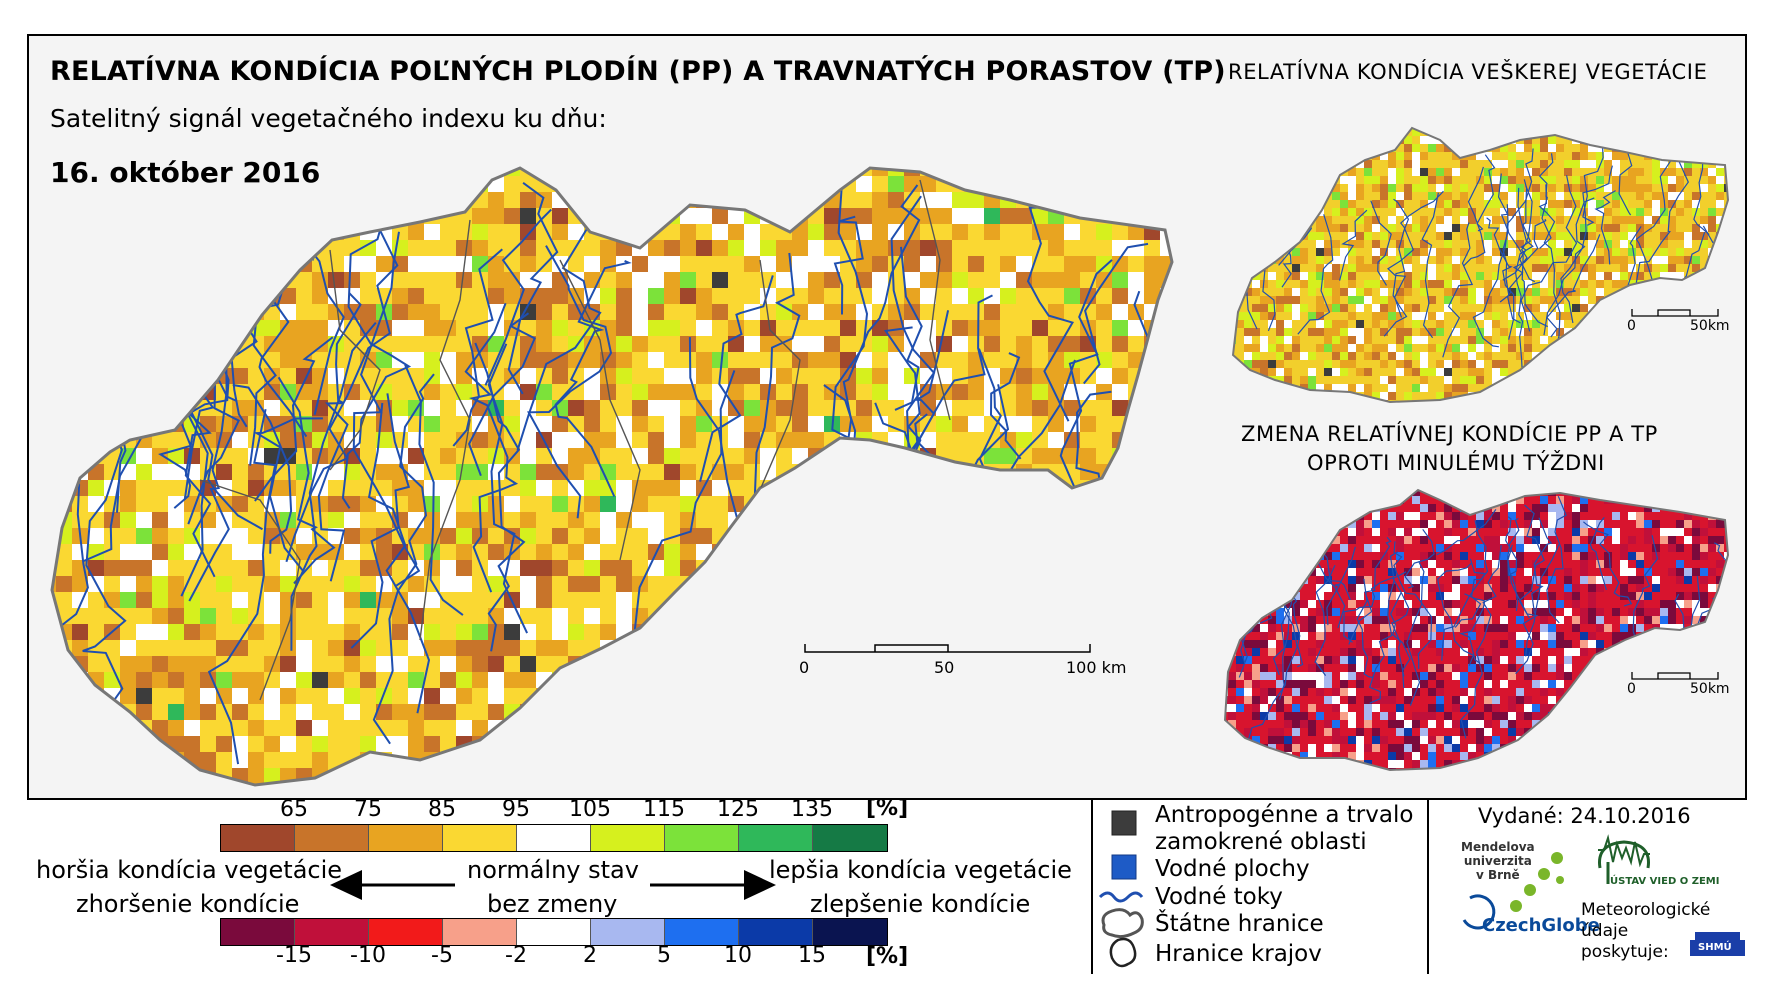 The width and height of the screenshot is (1772, 1003). Describe the element at coordinates (1219, 897) in the screenshot. I see `rivers-label: Vodné toky` at that location.